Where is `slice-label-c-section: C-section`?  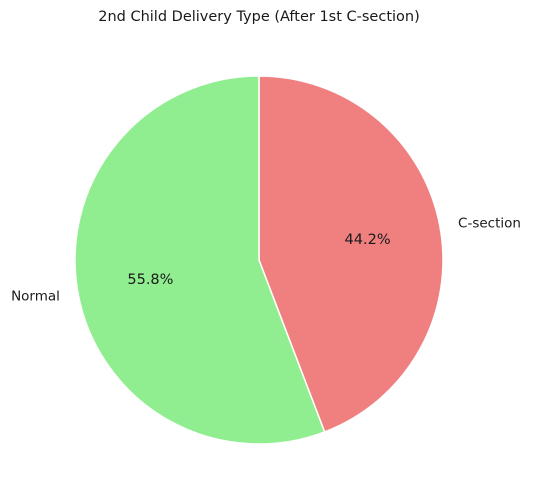 slice-label-c-section: C-section is located at coordinates (489, 223).